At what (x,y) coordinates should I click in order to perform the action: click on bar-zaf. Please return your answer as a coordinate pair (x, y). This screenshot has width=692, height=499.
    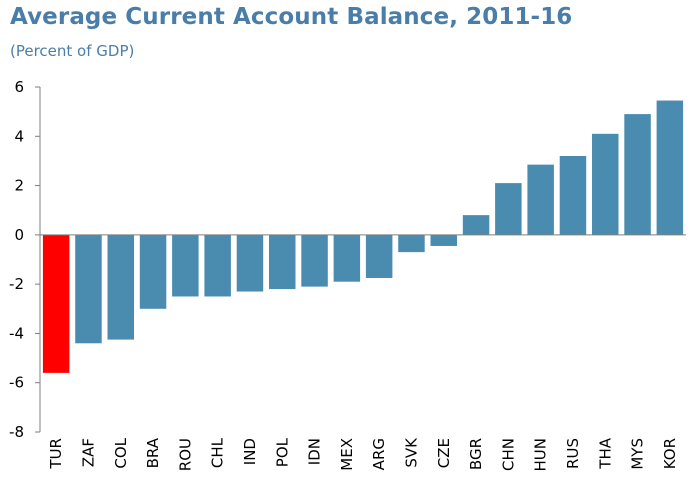
    Looking at the image, I should click on (88, 289).